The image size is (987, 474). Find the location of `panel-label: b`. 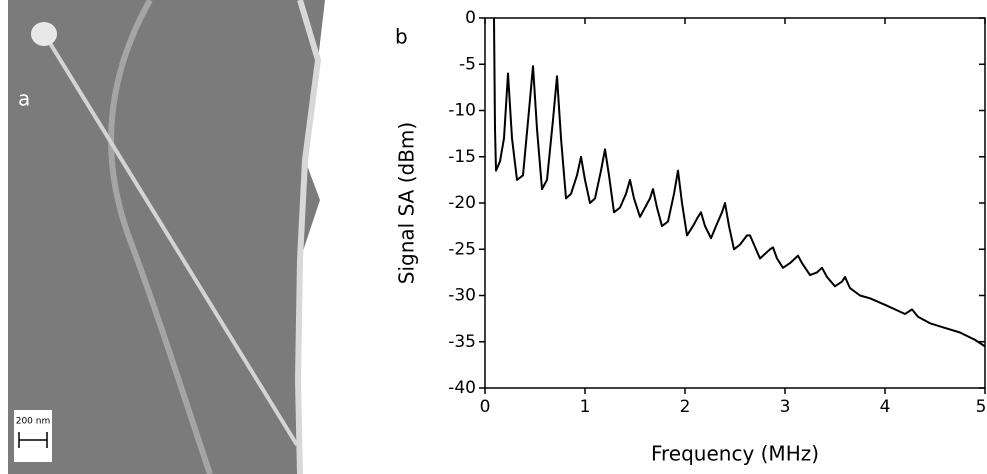

panel-label: b is located at coordinates (401, 37).